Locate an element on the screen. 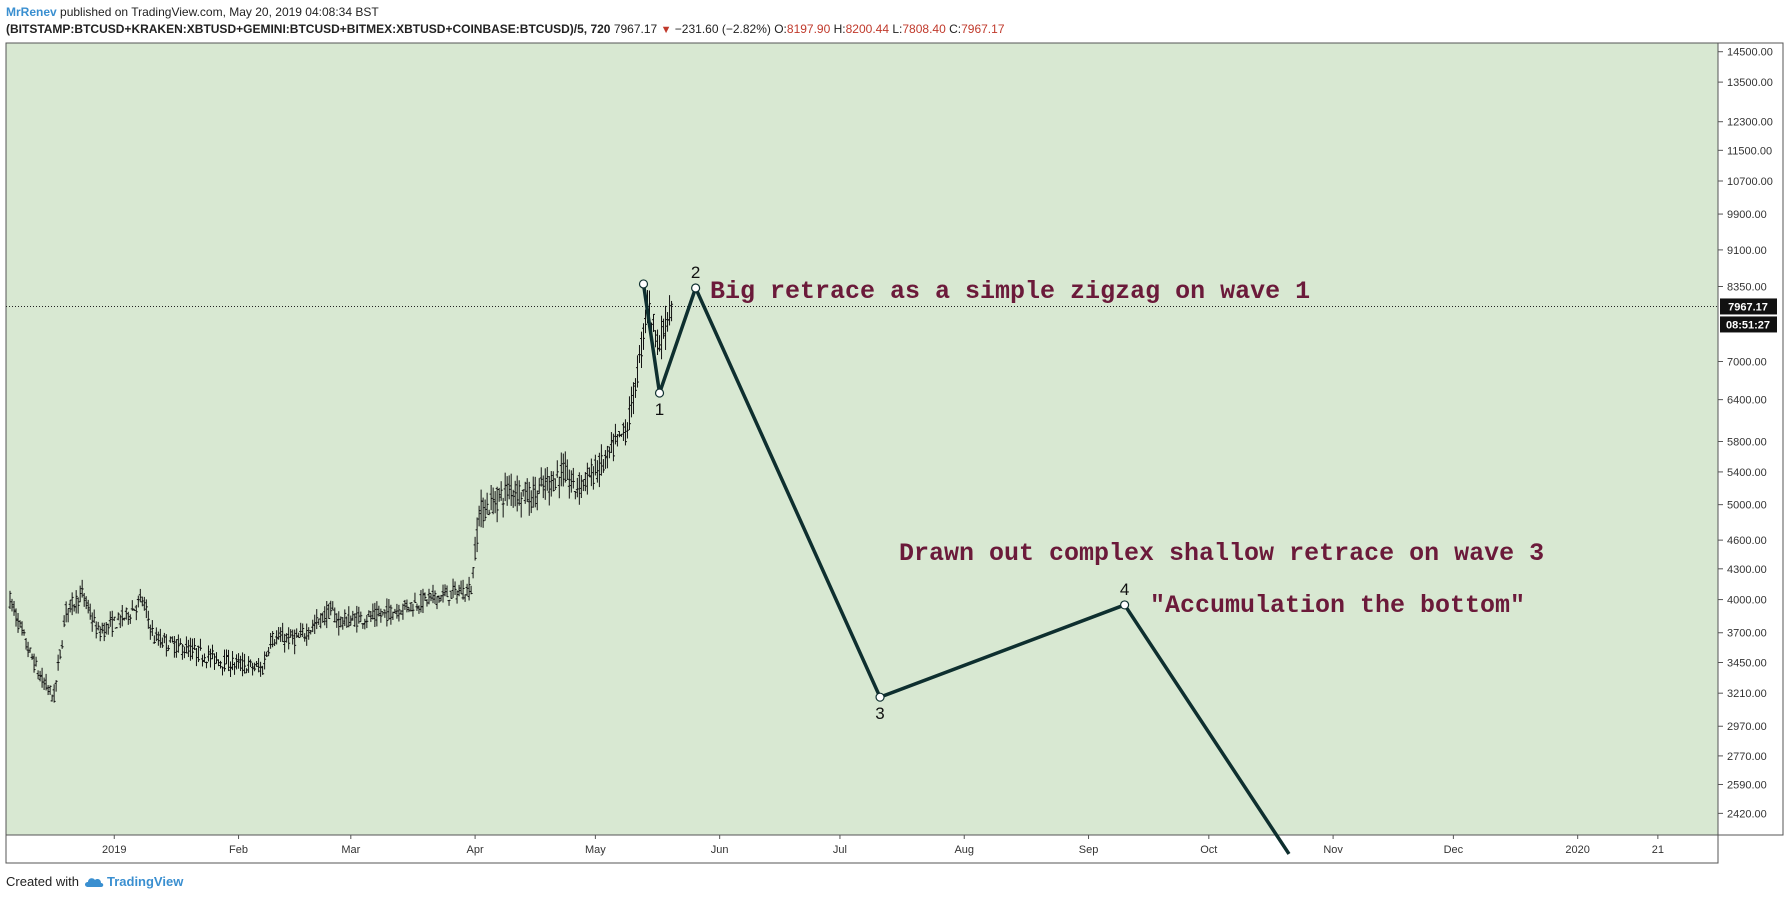  price-tick-label: 3210.00 is located at coordinates (1747, 694).